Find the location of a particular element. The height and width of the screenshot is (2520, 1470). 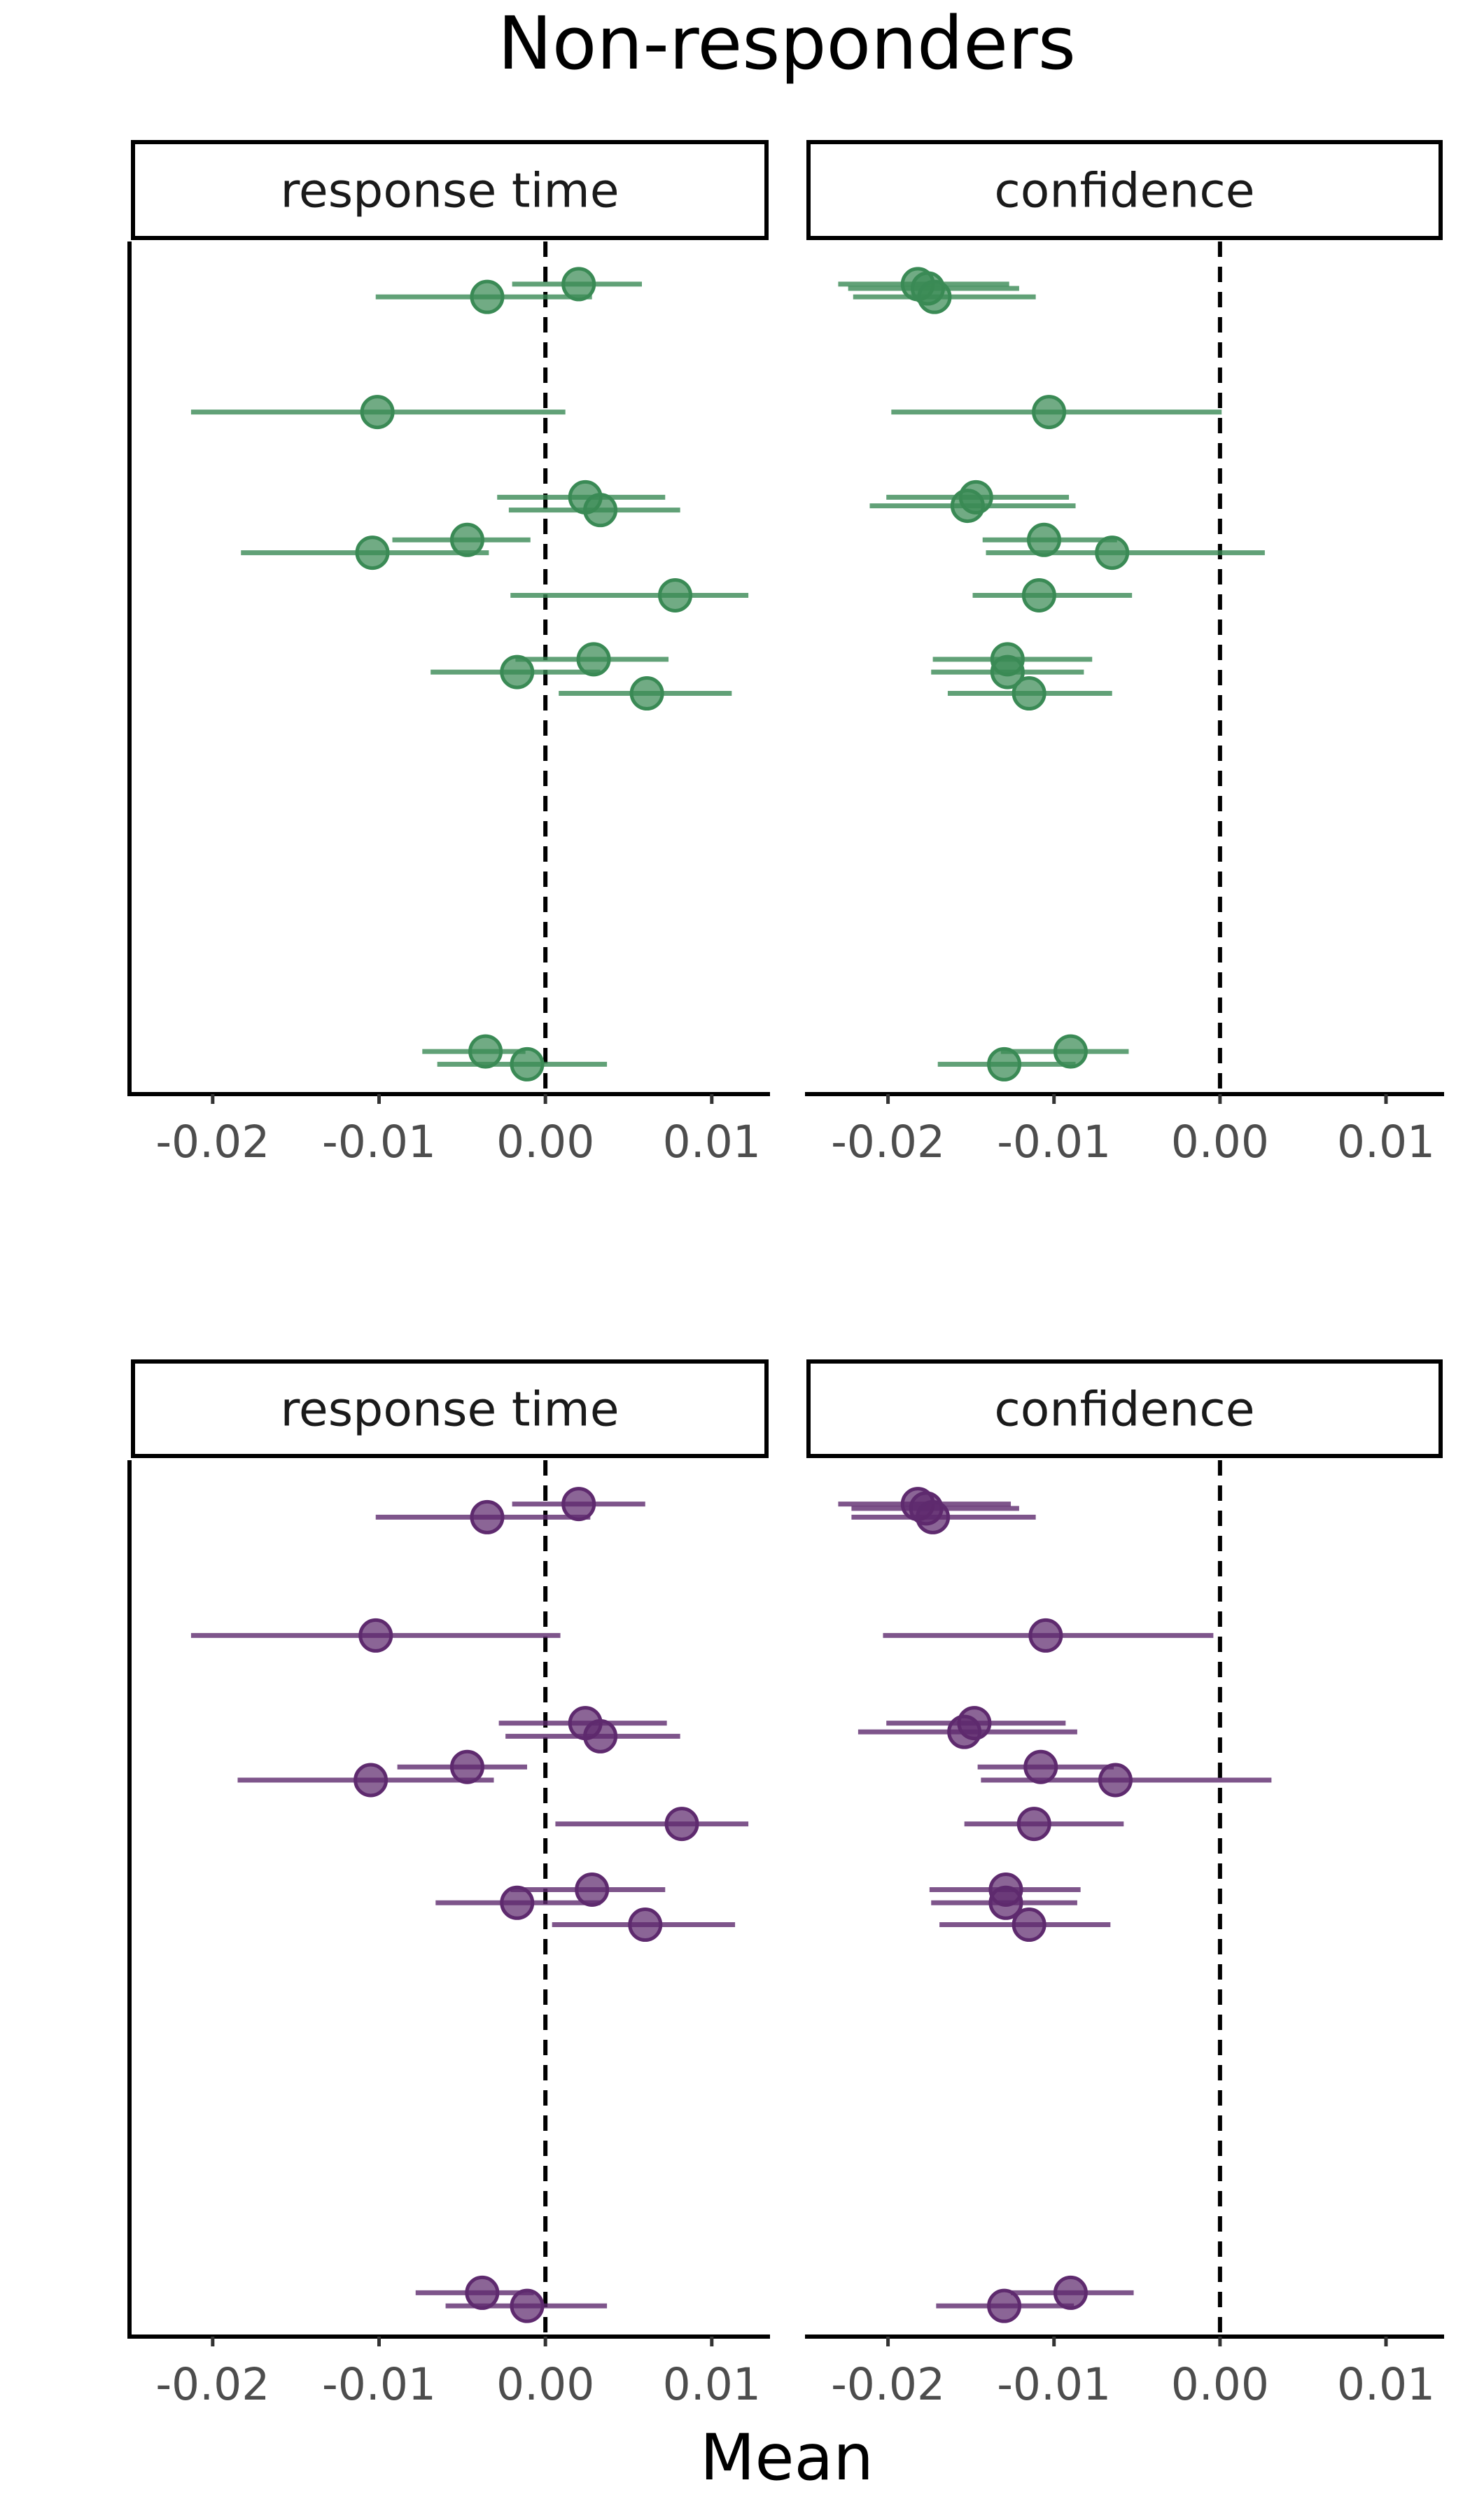

panel-0-0-x-tick-label-0: -0.02 is located at coordinates (212, 1142).